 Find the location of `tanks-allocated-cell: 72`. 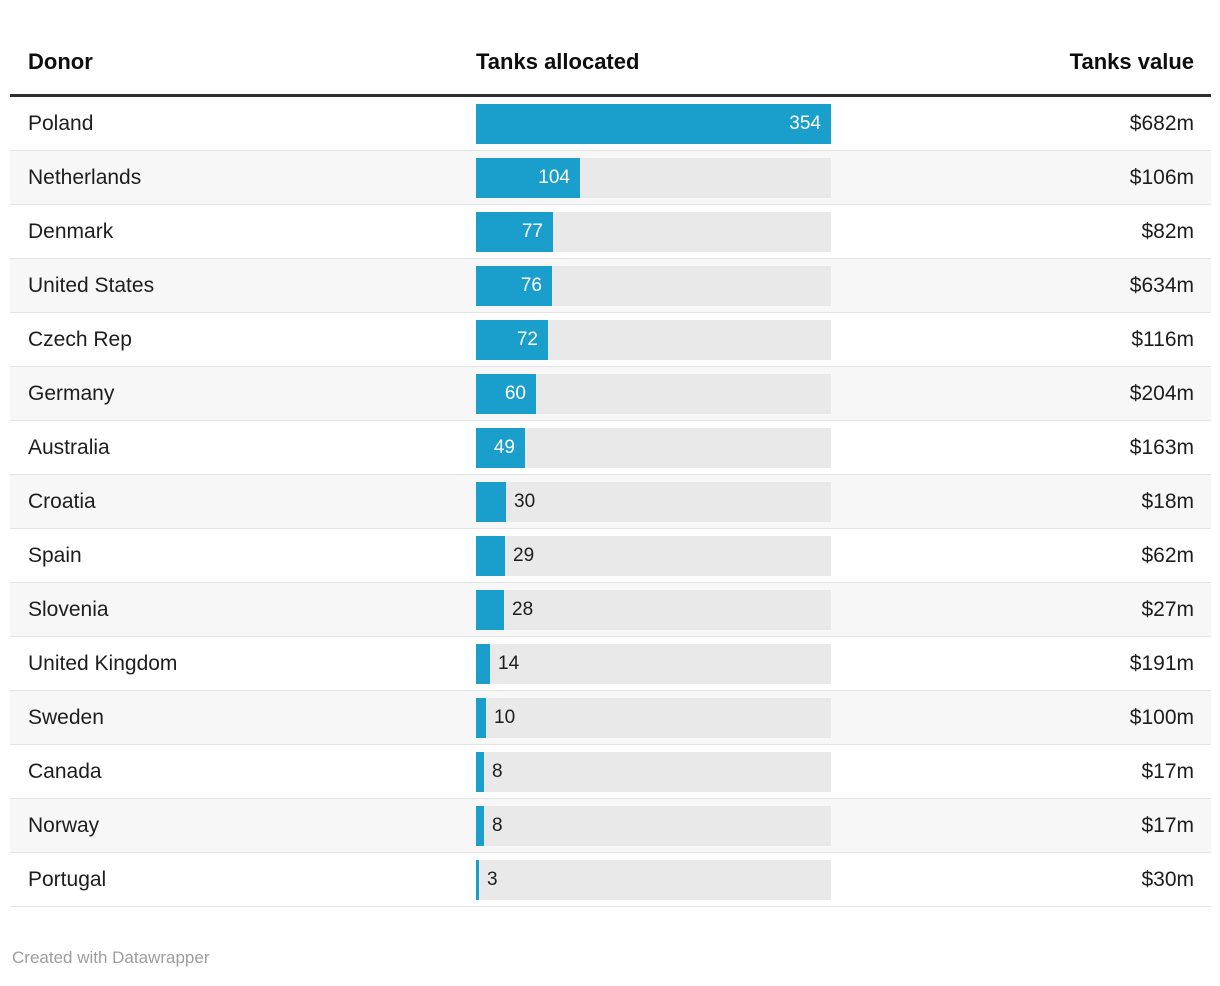

tanks-allocated-cell: 72 is located at coordinates (653, 339).